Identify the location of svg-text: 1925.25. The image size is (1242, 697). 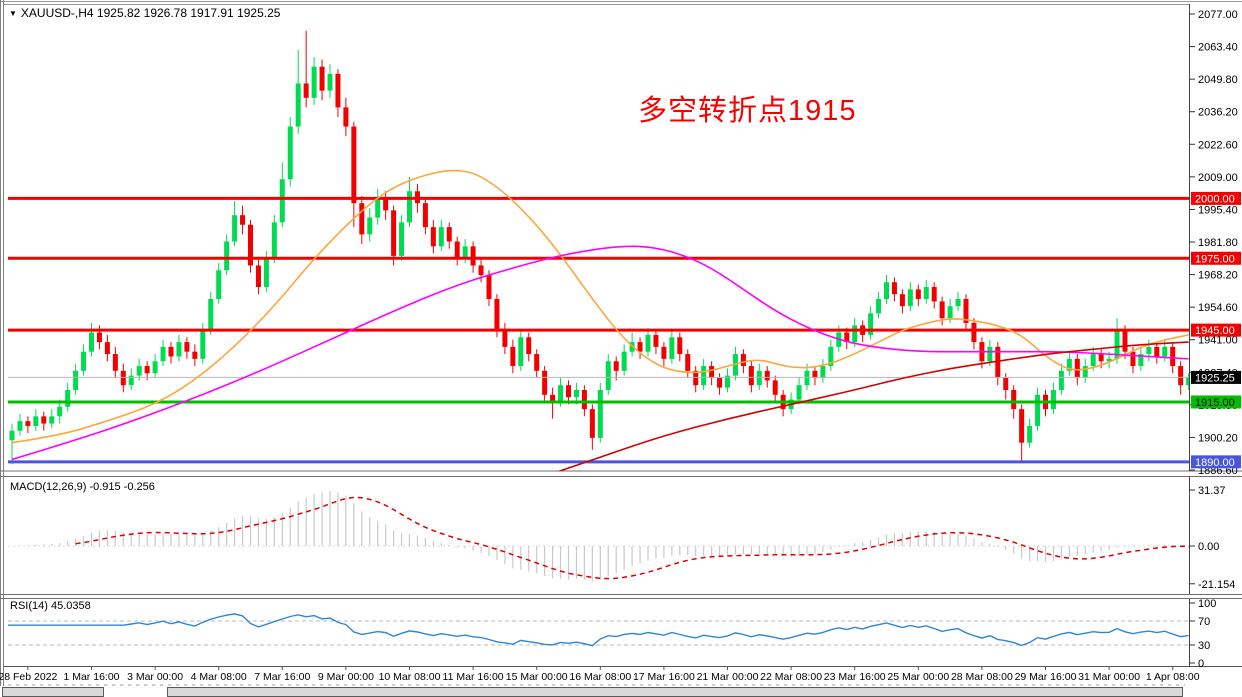
(1215, 378).